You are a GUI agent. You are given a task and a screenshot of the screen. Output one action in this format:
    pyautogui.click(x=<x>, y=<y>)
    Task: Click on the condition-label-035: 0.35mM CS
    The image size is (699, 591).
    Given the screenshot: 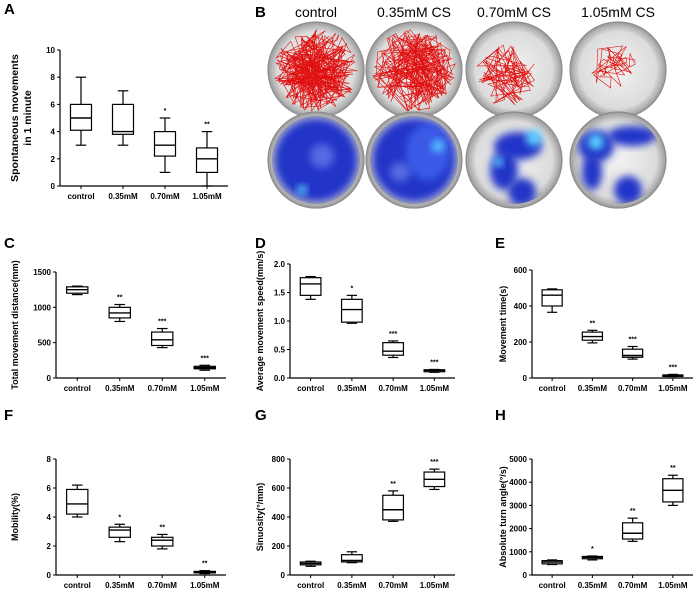 What is the action you would take?
    pyautogui.click(x=414, y=12)
    